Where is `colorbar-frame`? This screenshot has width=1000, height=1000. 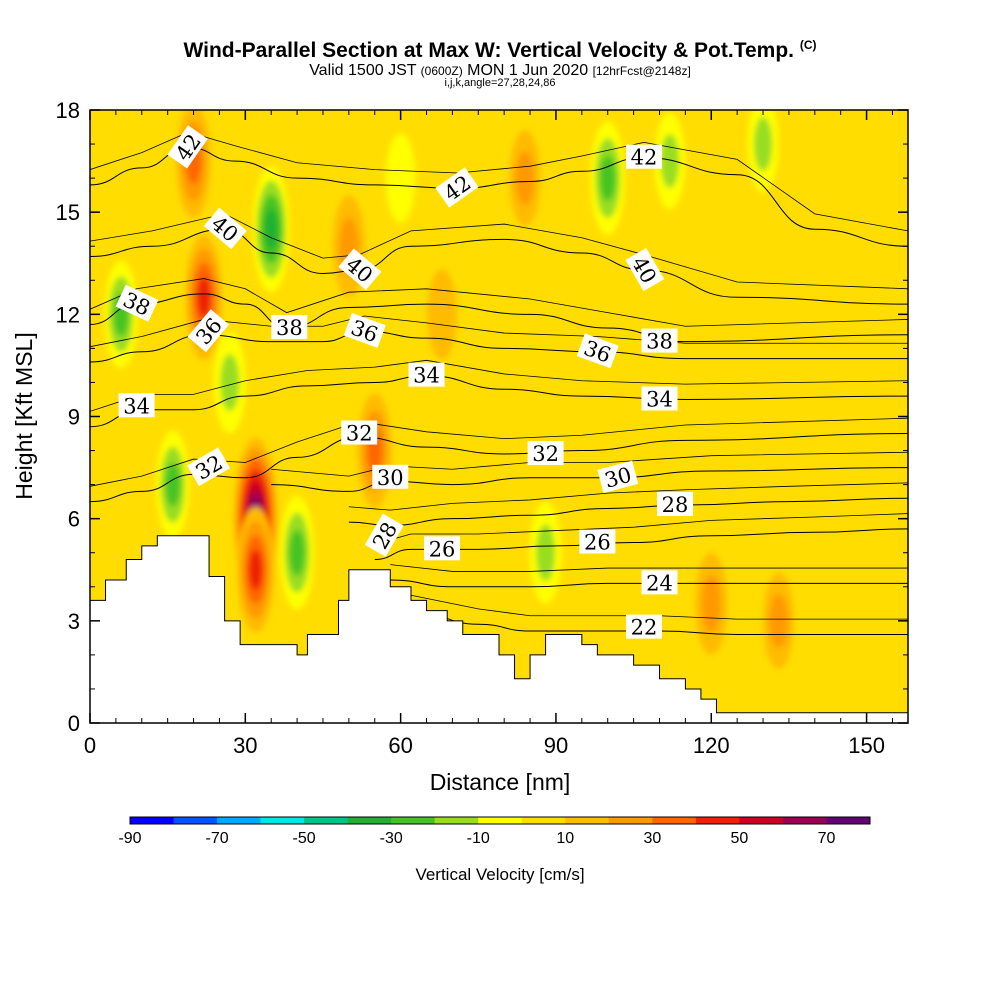 colorbar-frame is located at coordinates (500, 820).